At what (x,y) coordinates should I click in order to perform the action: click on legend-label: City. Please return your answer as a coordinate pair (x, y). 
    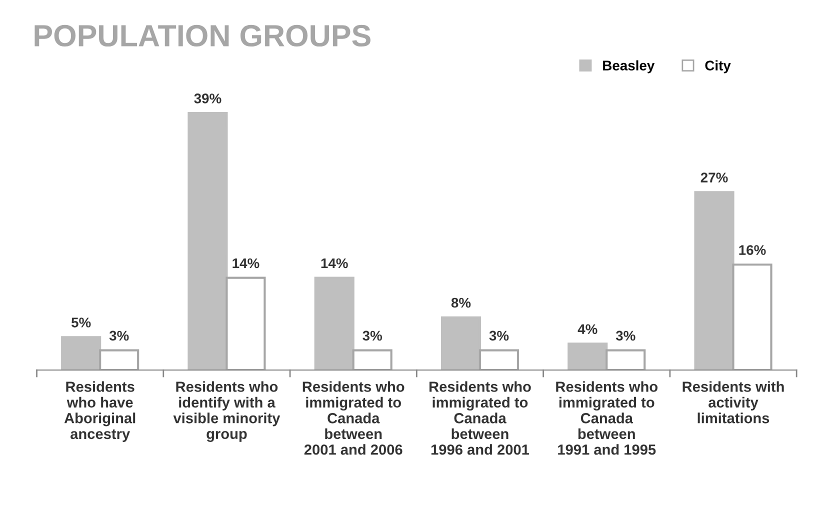
    Looking at the image, I should click on (718, 67).